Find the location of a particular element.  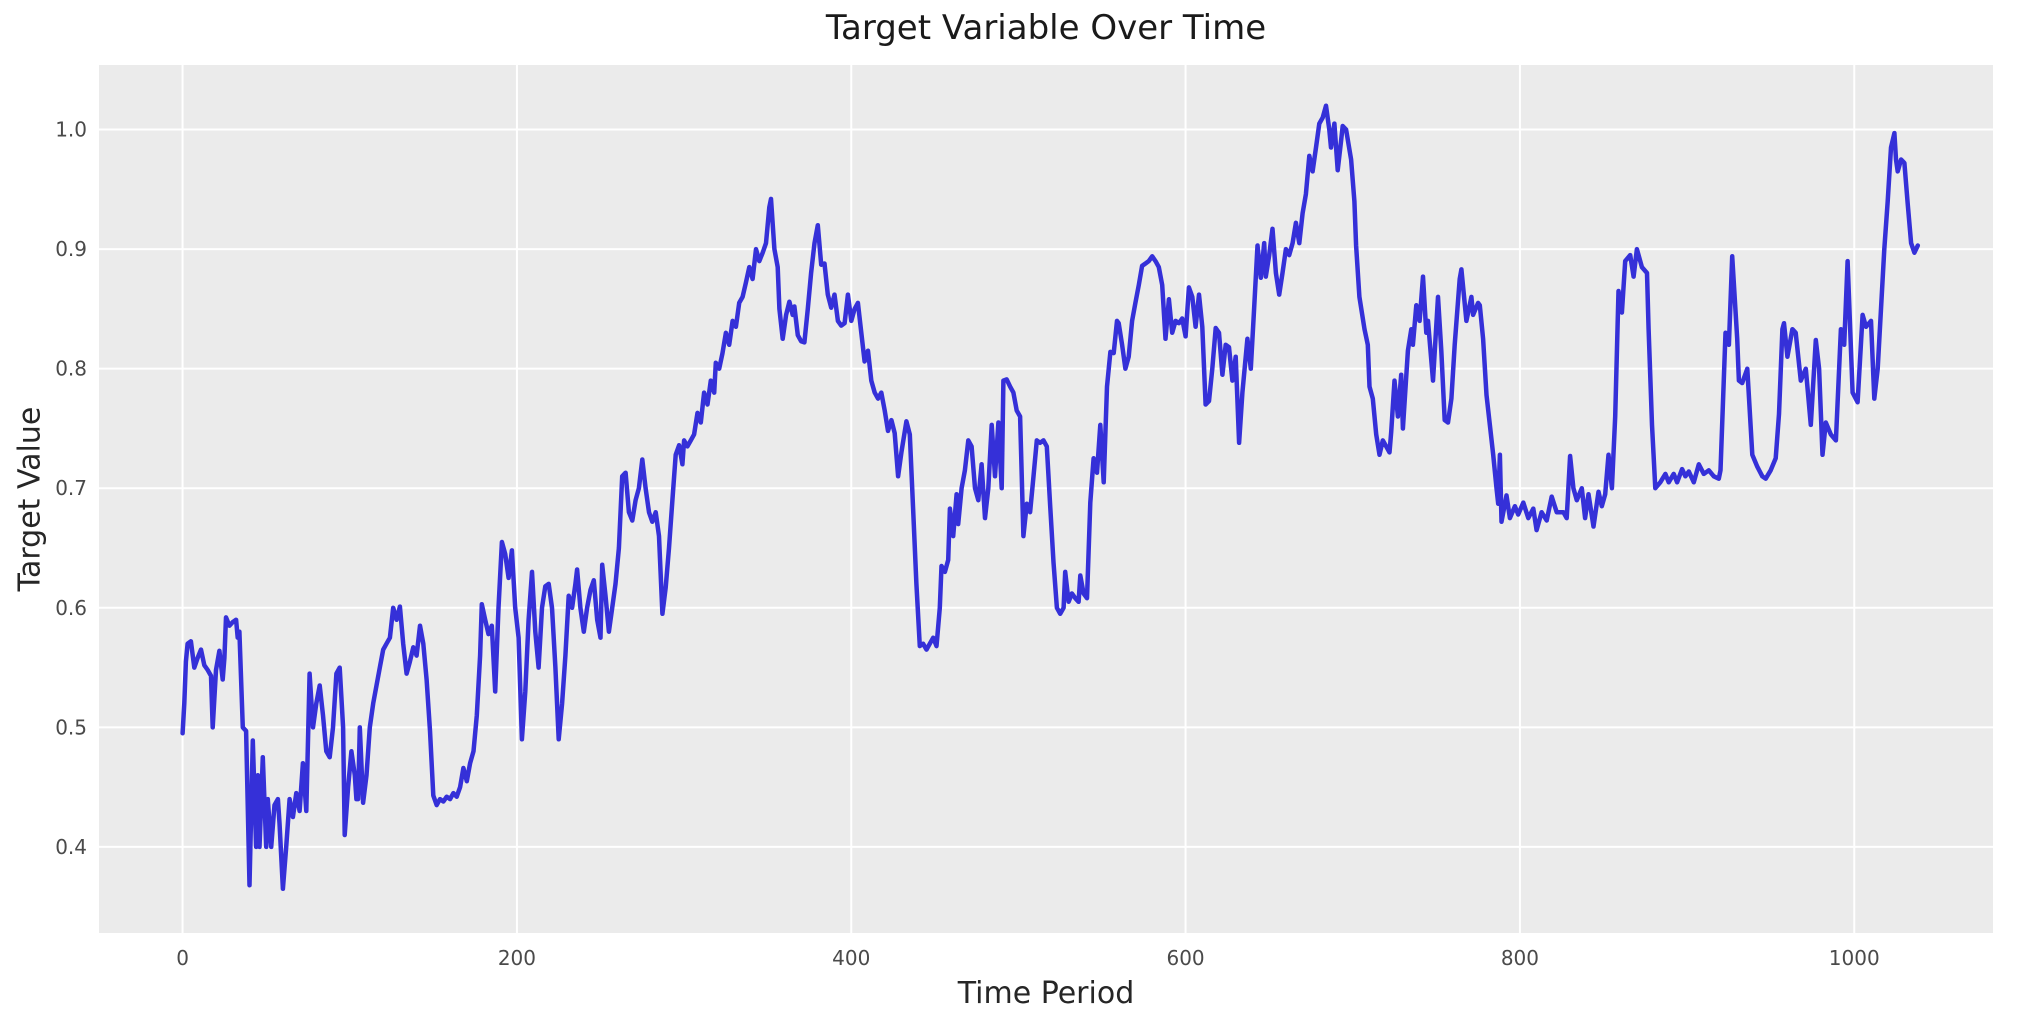

y-tick-label: 0.5 is located at coordinates (71, 727).